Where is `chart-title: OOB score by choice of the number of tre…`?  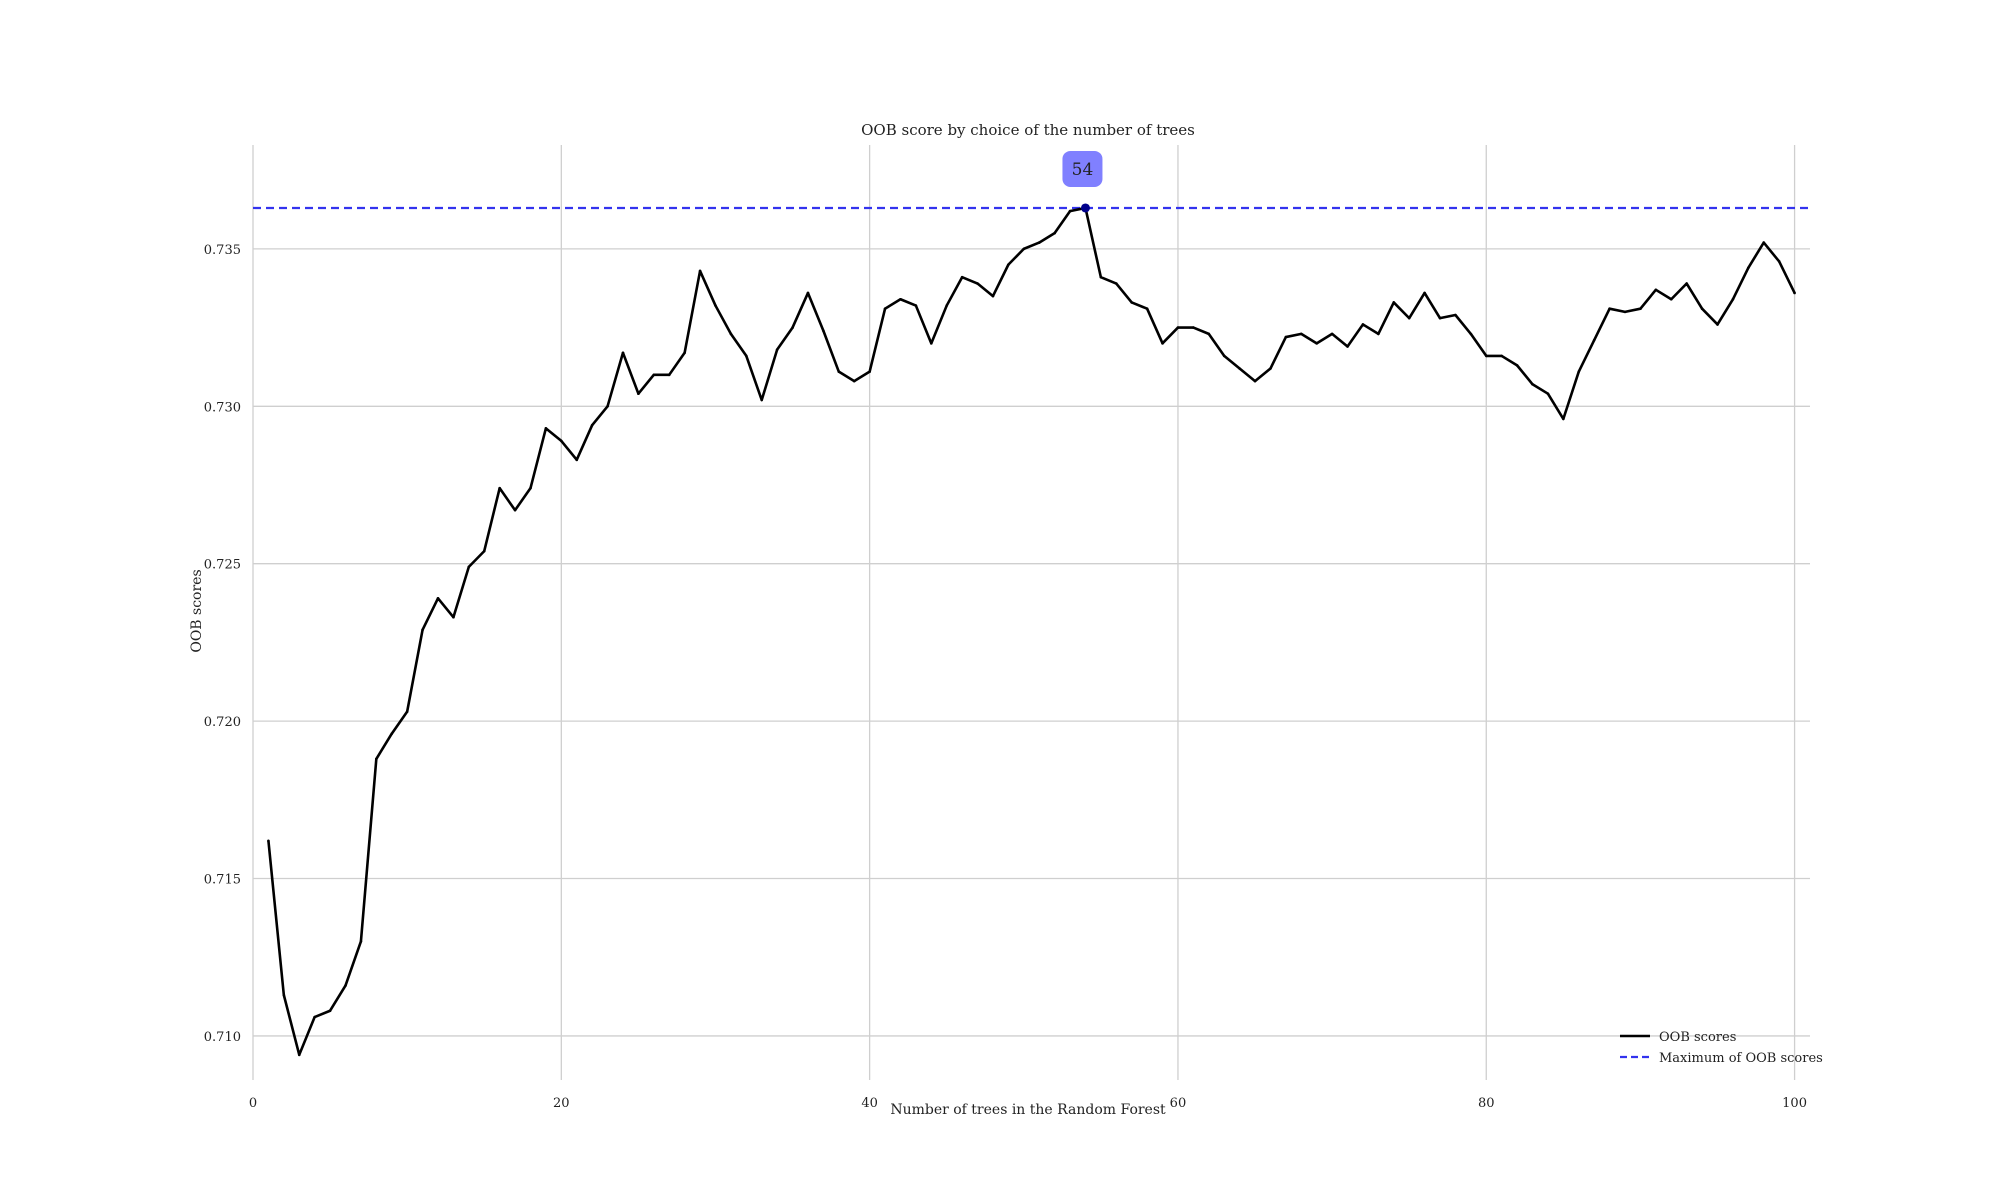 chart-title: OOB score by choice of the number of tre… is located at coordinates (1028, 130).